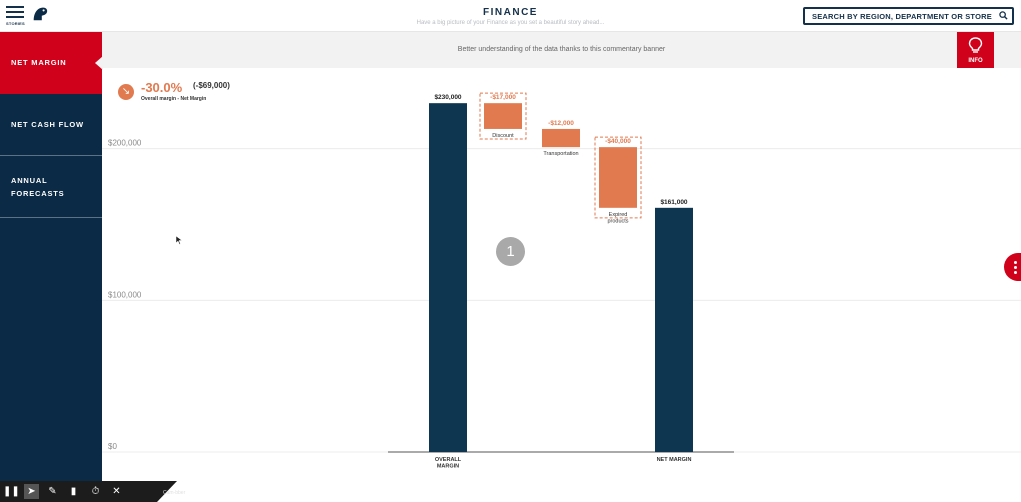 This screenshot has width=1021, height=502. What do you see at coordinates (47, 124) in the screenshot?
I see `sidebar-item-label: NET CASH FLOW` at bounding box center [47, 124].